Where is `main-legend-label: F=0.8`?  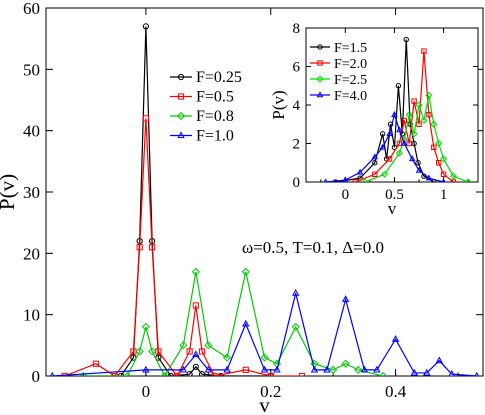 main-legend-label: F=0.8 is located at coordinates (215, 116).